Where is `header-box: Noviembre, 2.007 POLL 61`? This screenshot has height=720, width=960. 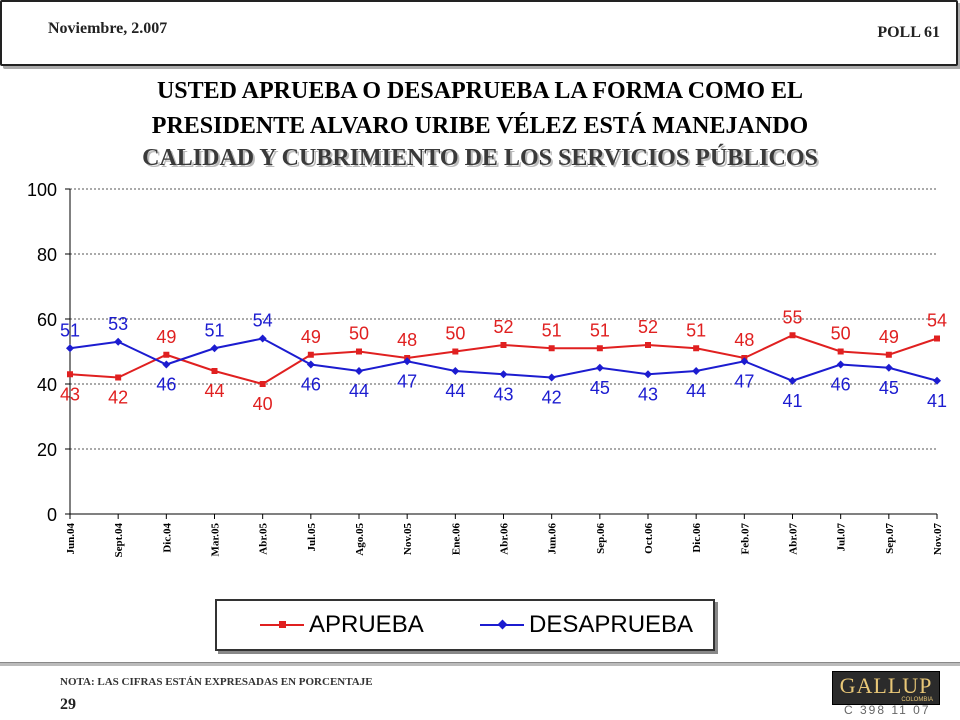 header-box: Noviembre, 2.007 POLL 61 is located at coordinates (479, 33).